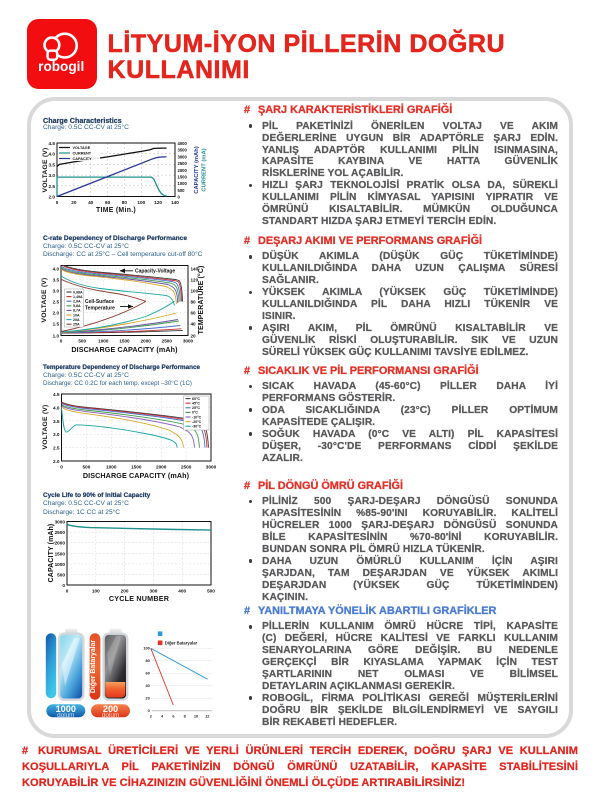 The width and height of the screenshot is (600, 800). Describe the element at coordinates (196, 404) in the screenshot. I see `svg-text: 45°C` at that location.